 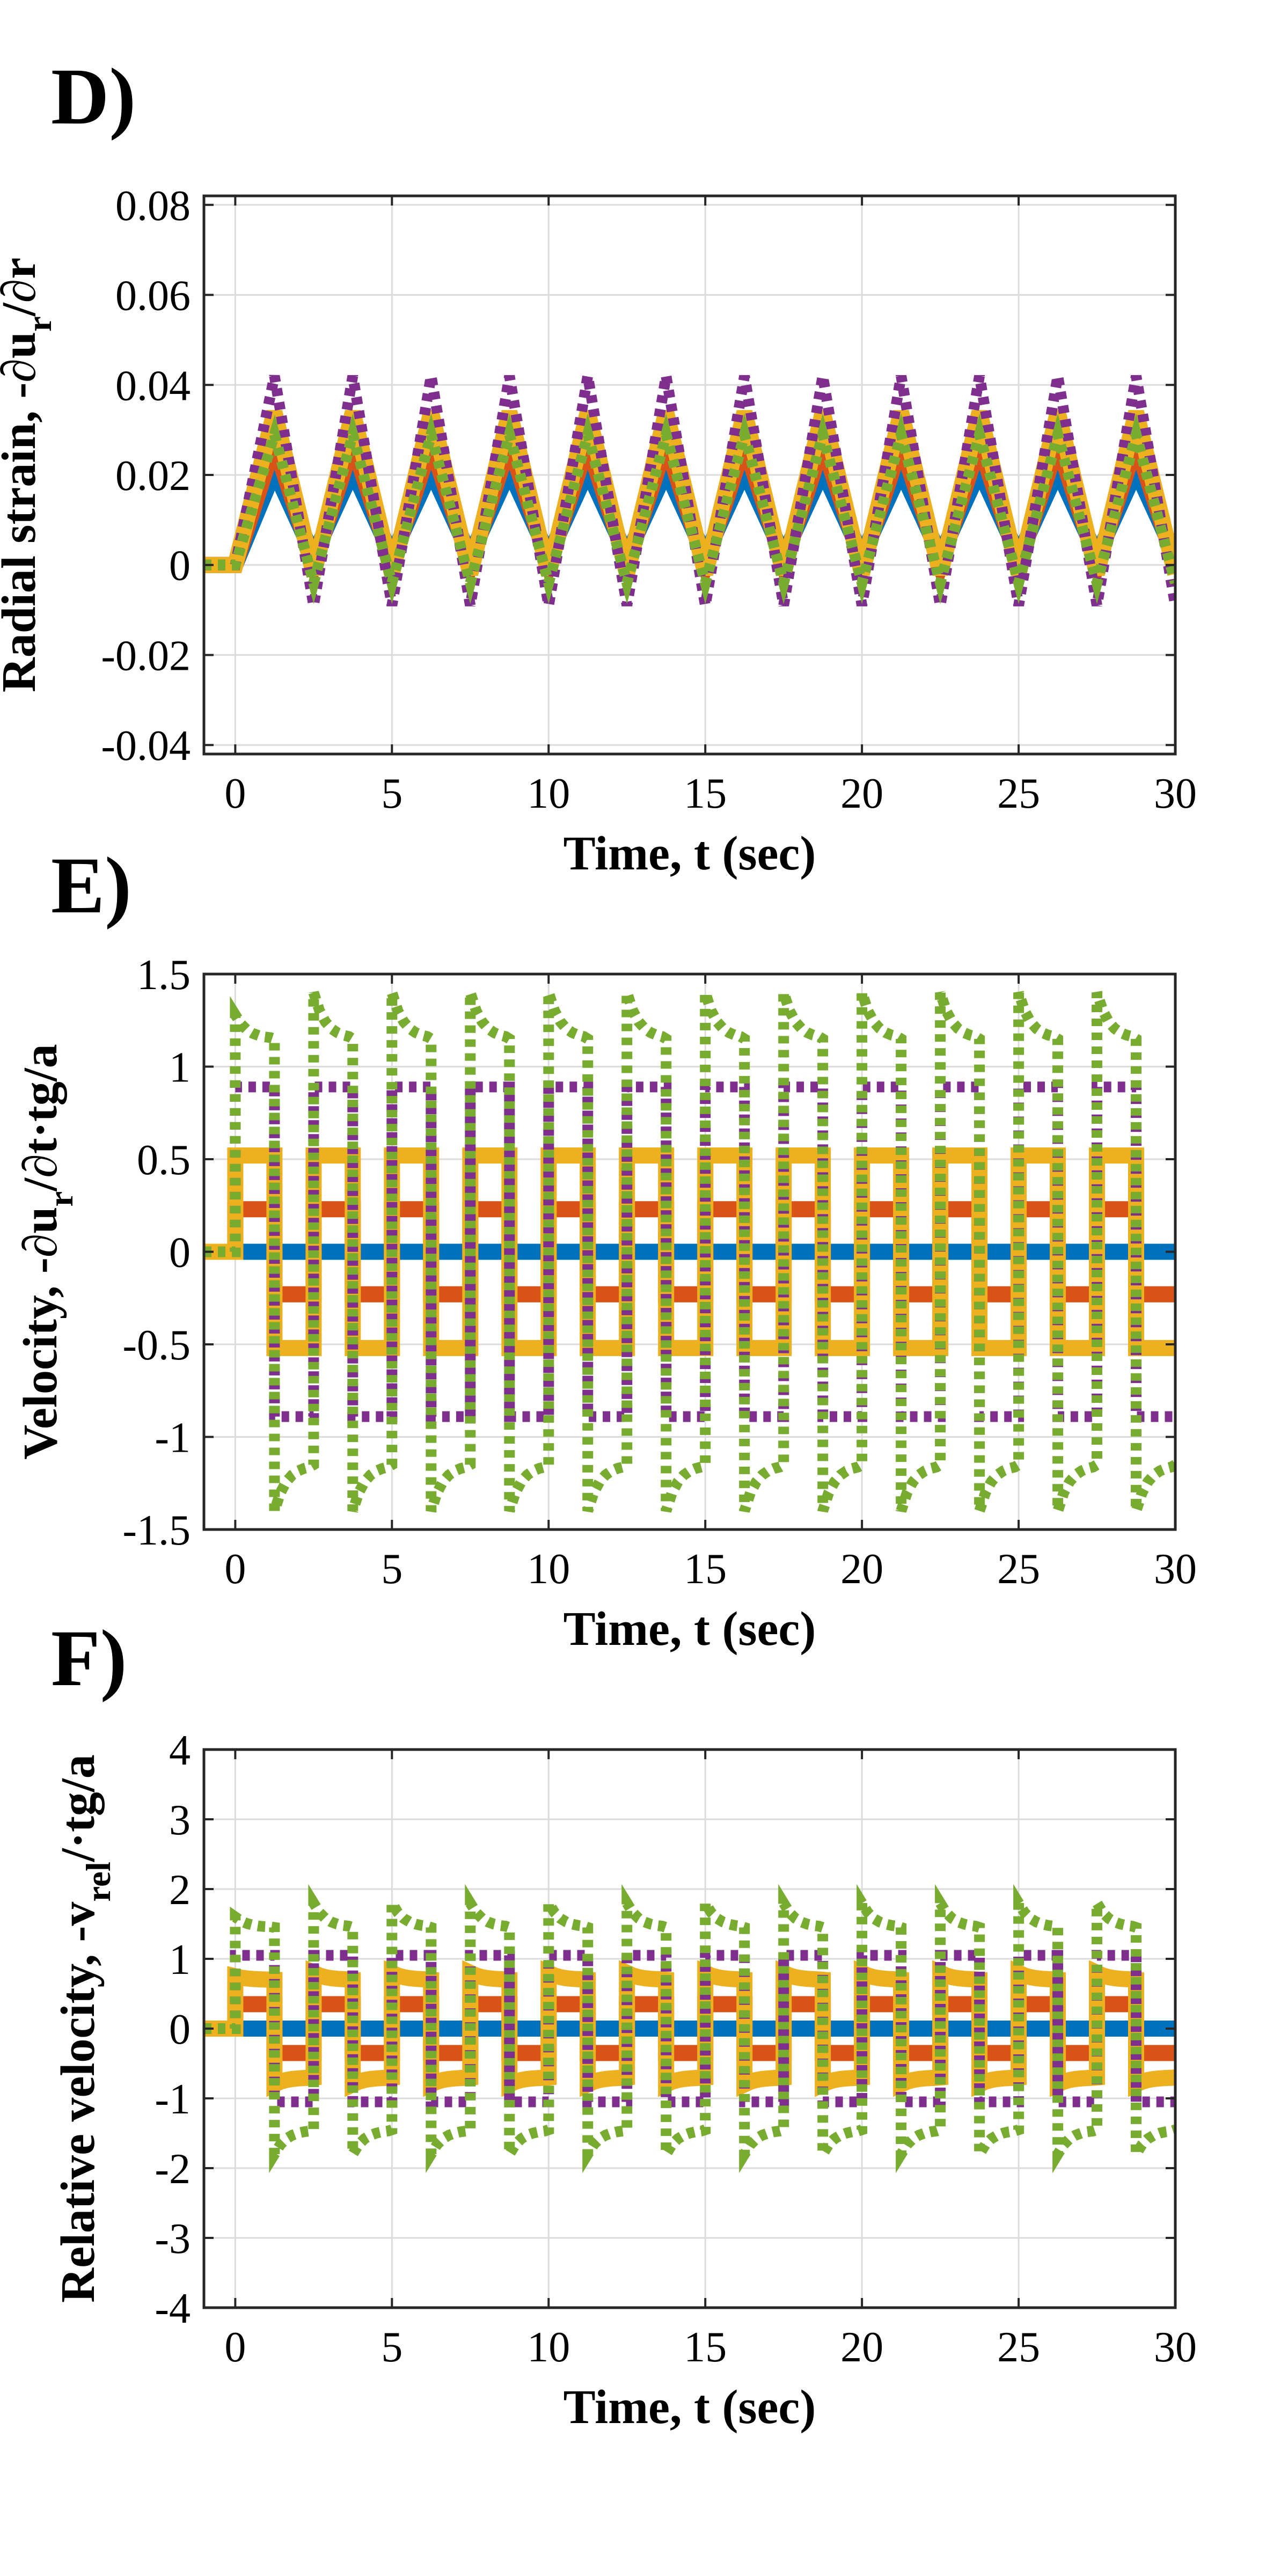 I want to click on y-axis-label-main: Velocity, -∂u, so click(x=40, y=1333).